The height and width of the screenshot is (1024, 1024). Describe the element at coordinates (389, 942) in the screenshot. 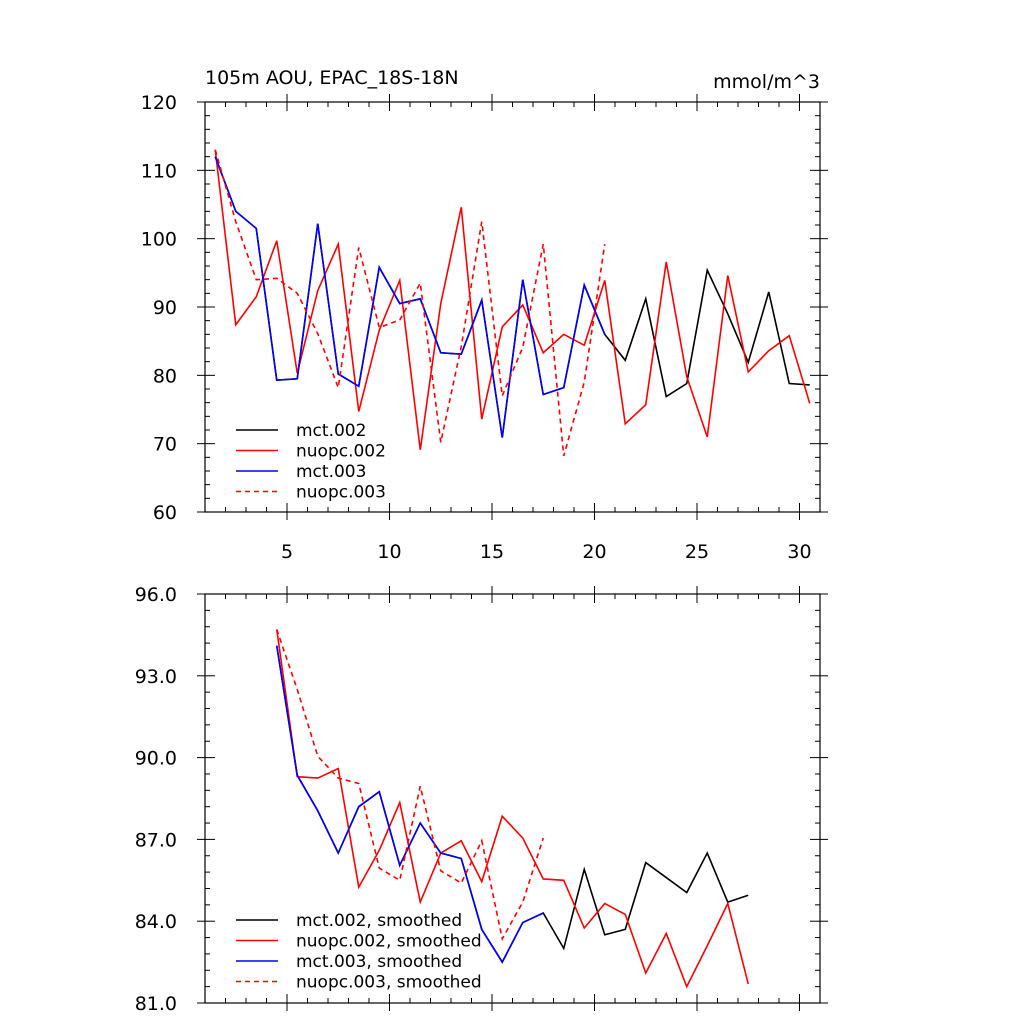

I see `legend-label: nuopc.002, smoothed` at that location.